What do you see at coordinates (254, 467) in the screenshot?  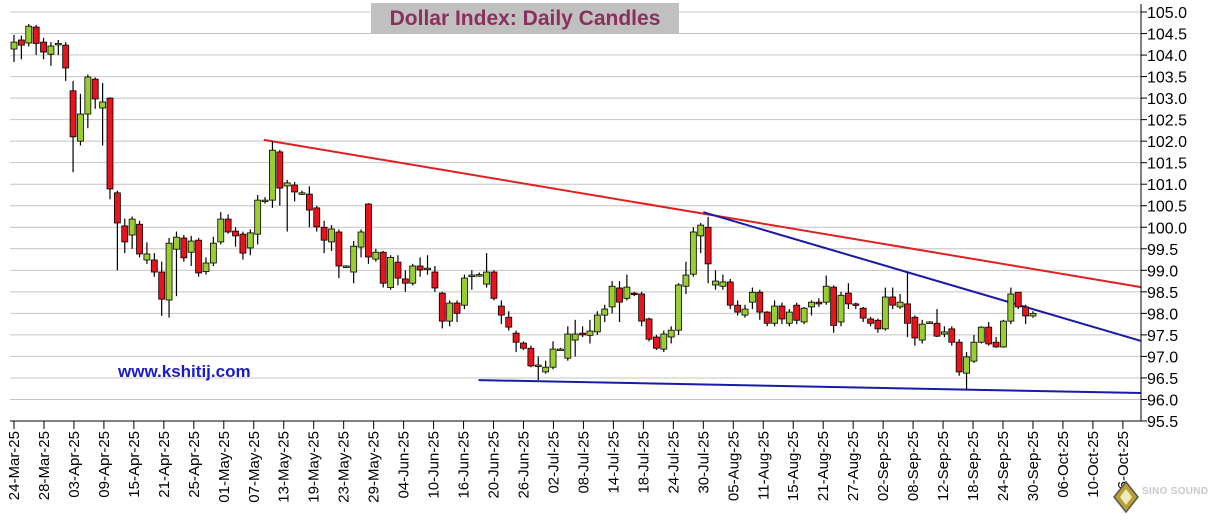 I see `x-tick-label: 07-May-25` at bounding box center [254, 467].